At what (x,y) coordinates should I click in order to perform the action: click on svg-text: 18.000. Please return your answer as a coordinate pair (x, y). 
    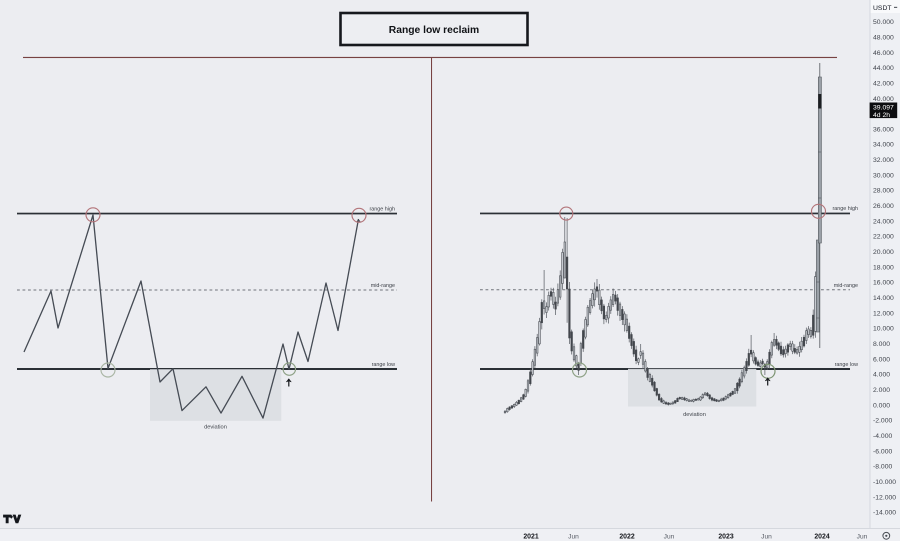
    Looking at the image, I should click on (883, 267).